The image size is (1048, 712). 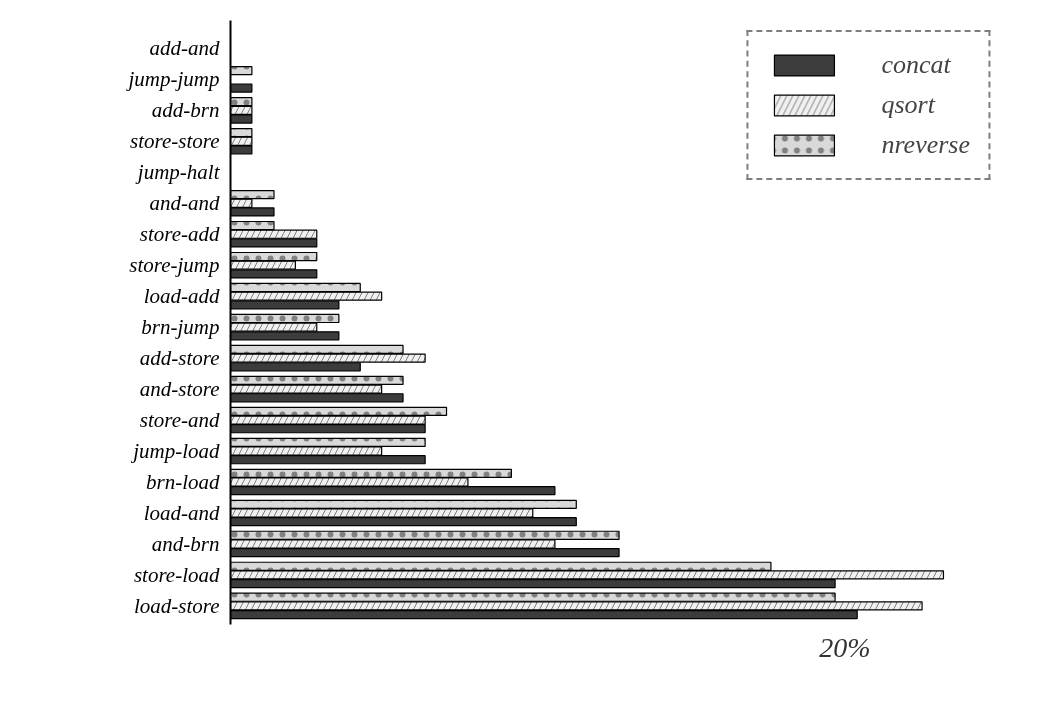 I want to click on y-tick-label: brn-jump, so click(x=180, y=327).